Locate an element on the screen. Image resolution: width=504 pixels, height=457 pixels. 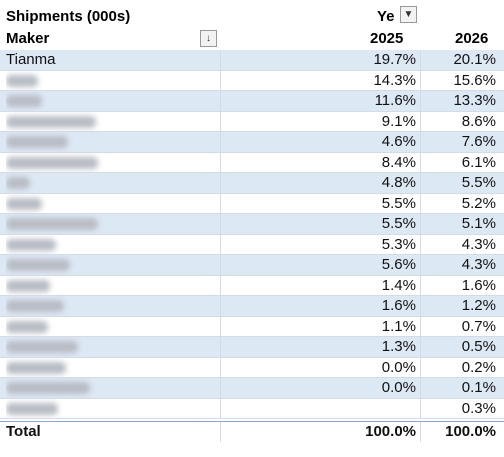
table-row: 9.1% 8.6% is located at coordinates (252, 121).